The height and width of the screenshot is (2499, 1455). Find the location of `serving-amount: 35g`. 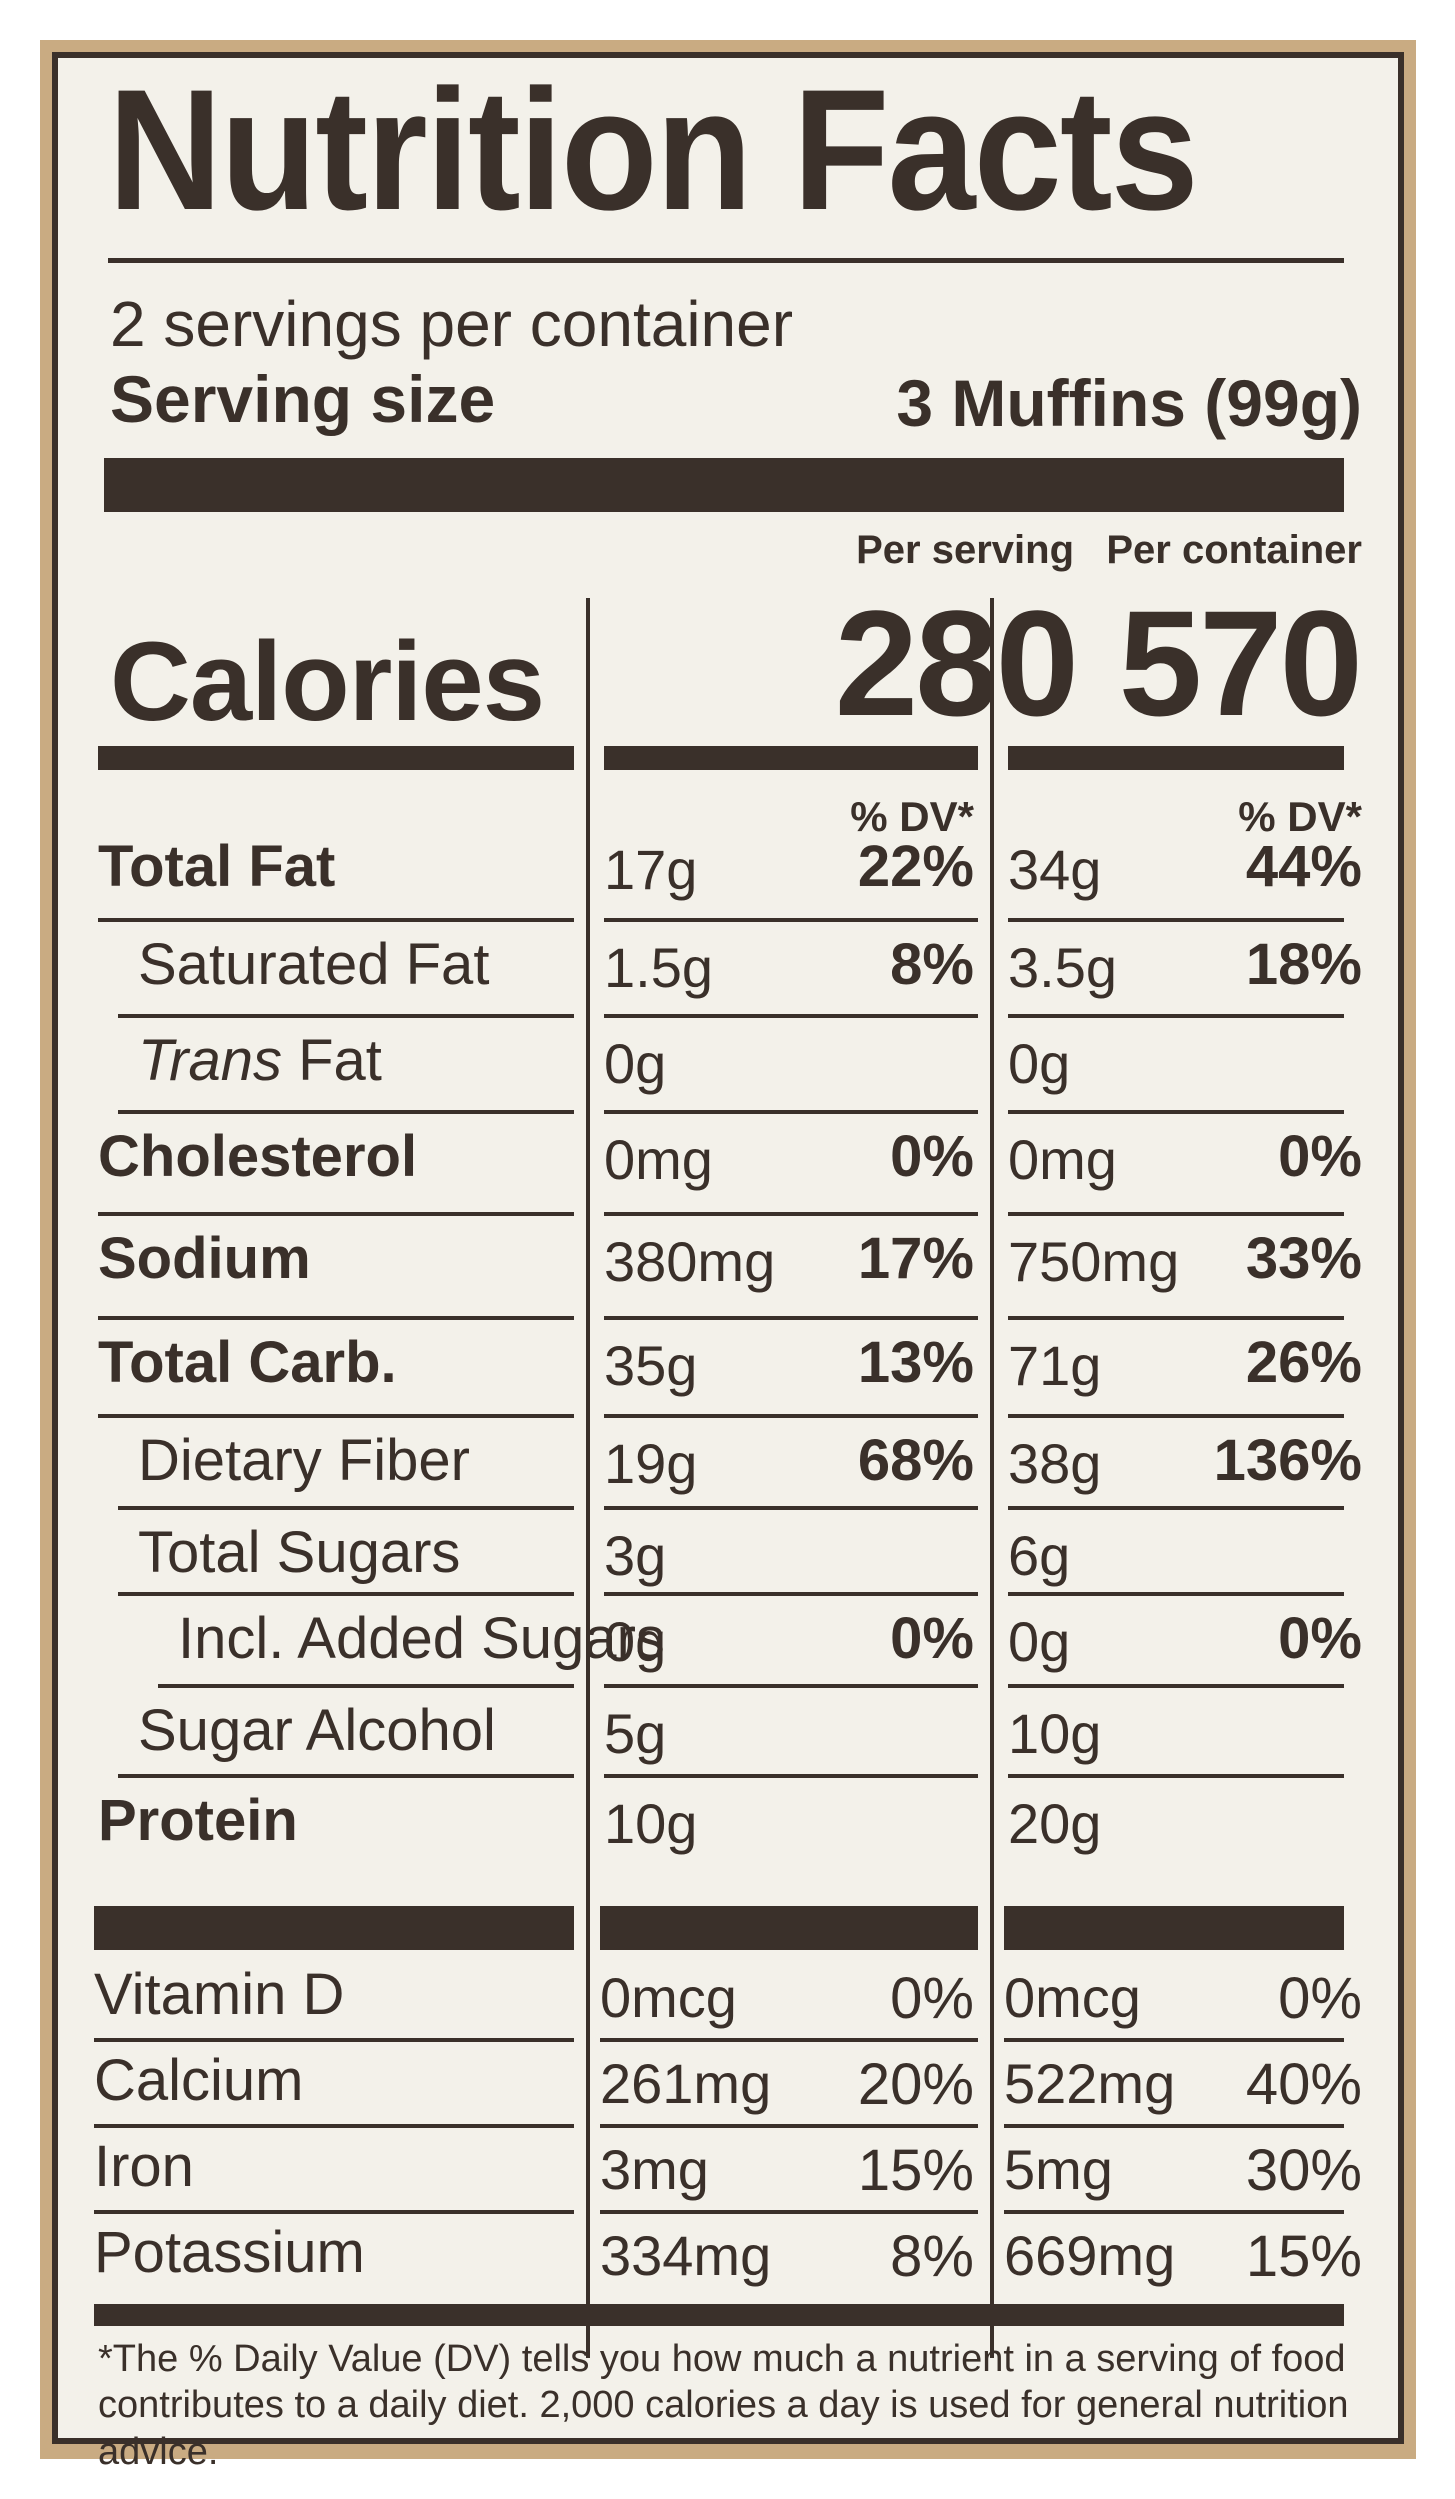

serving-amount: 35g is located at coordinates (651, 1365).